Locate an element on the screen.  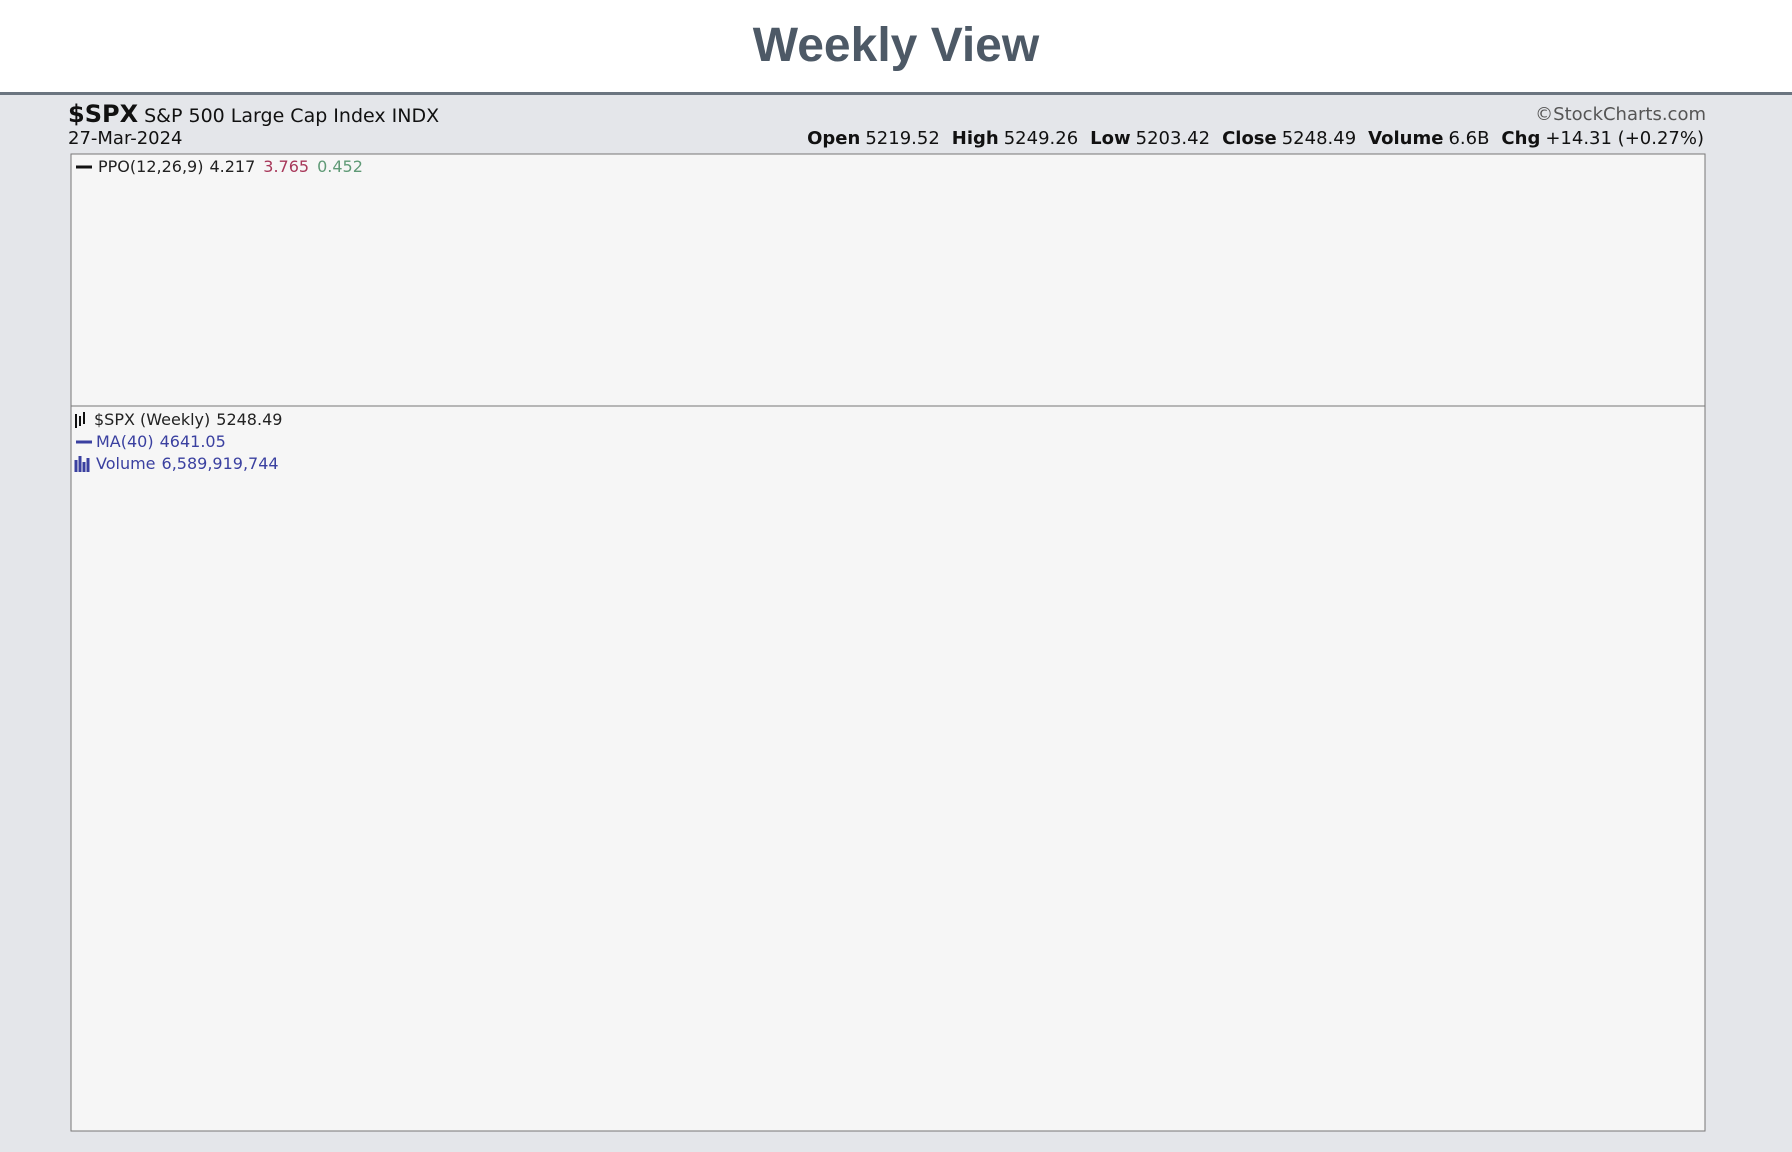
volume-legend-label: Volume is located at coordinates (126, 463).